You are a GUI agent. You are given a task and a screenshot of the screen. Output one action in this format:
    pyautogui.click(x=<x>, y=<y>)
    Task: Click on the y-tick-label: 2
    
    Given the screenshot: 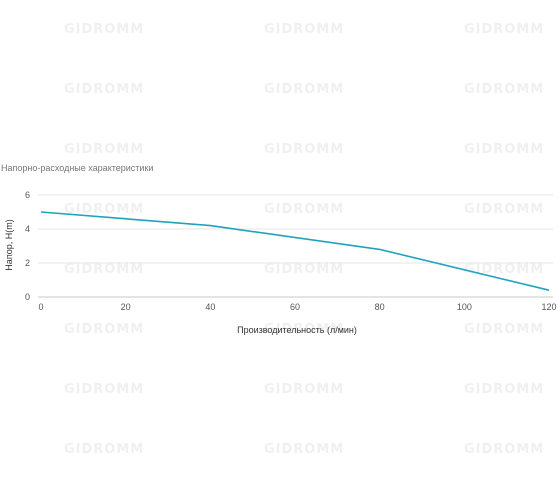 What is the action you would take?
    pyautogui.click(x=27, y=263)
    